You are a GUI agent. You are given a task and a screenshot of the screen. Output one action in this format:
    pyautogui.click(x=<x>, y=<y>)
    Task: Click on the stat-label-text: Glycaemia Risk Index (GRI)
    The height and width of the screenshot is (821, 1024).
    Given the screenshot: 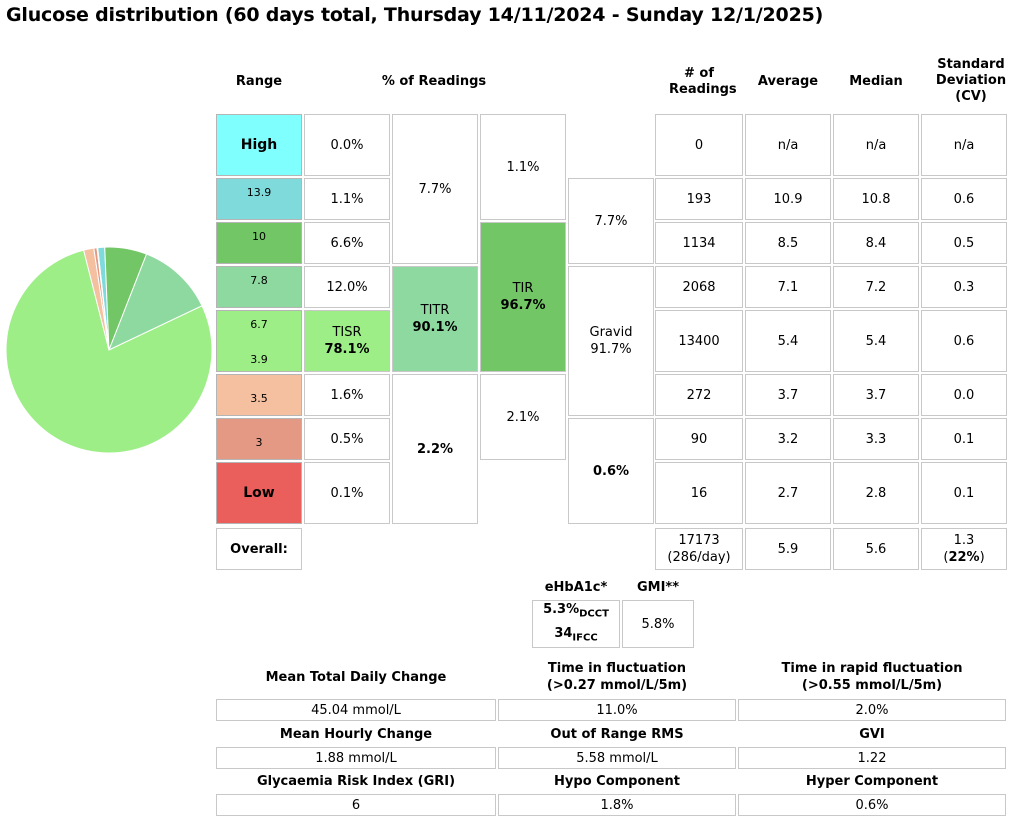 What is the action you would take?
    pyautogui.click(x=356, y=781)
    